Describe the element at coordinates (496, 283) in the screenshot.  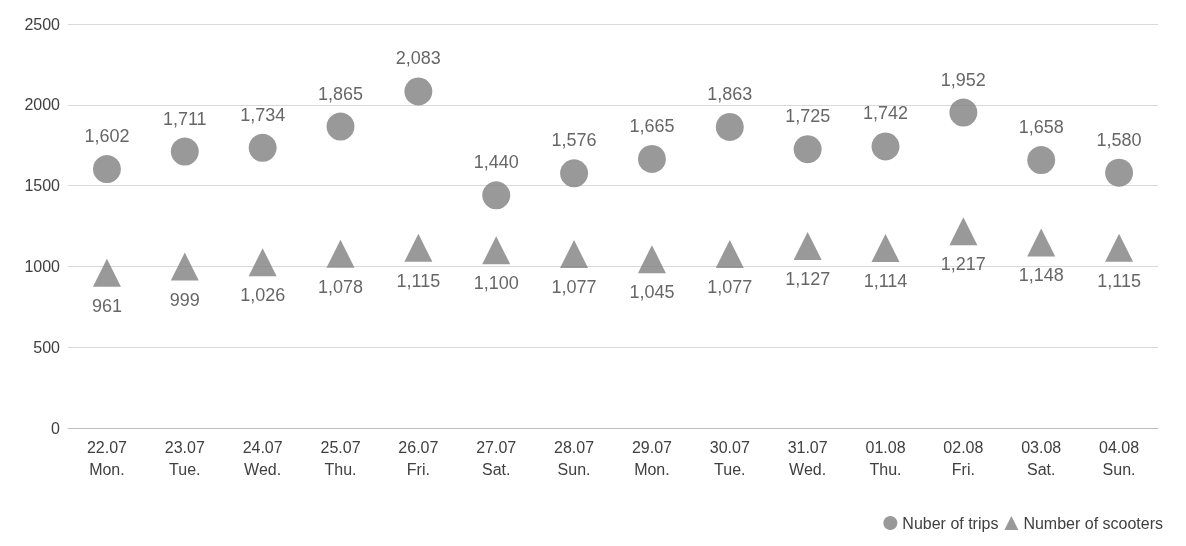
I see `data-label: 1,100` at that location.